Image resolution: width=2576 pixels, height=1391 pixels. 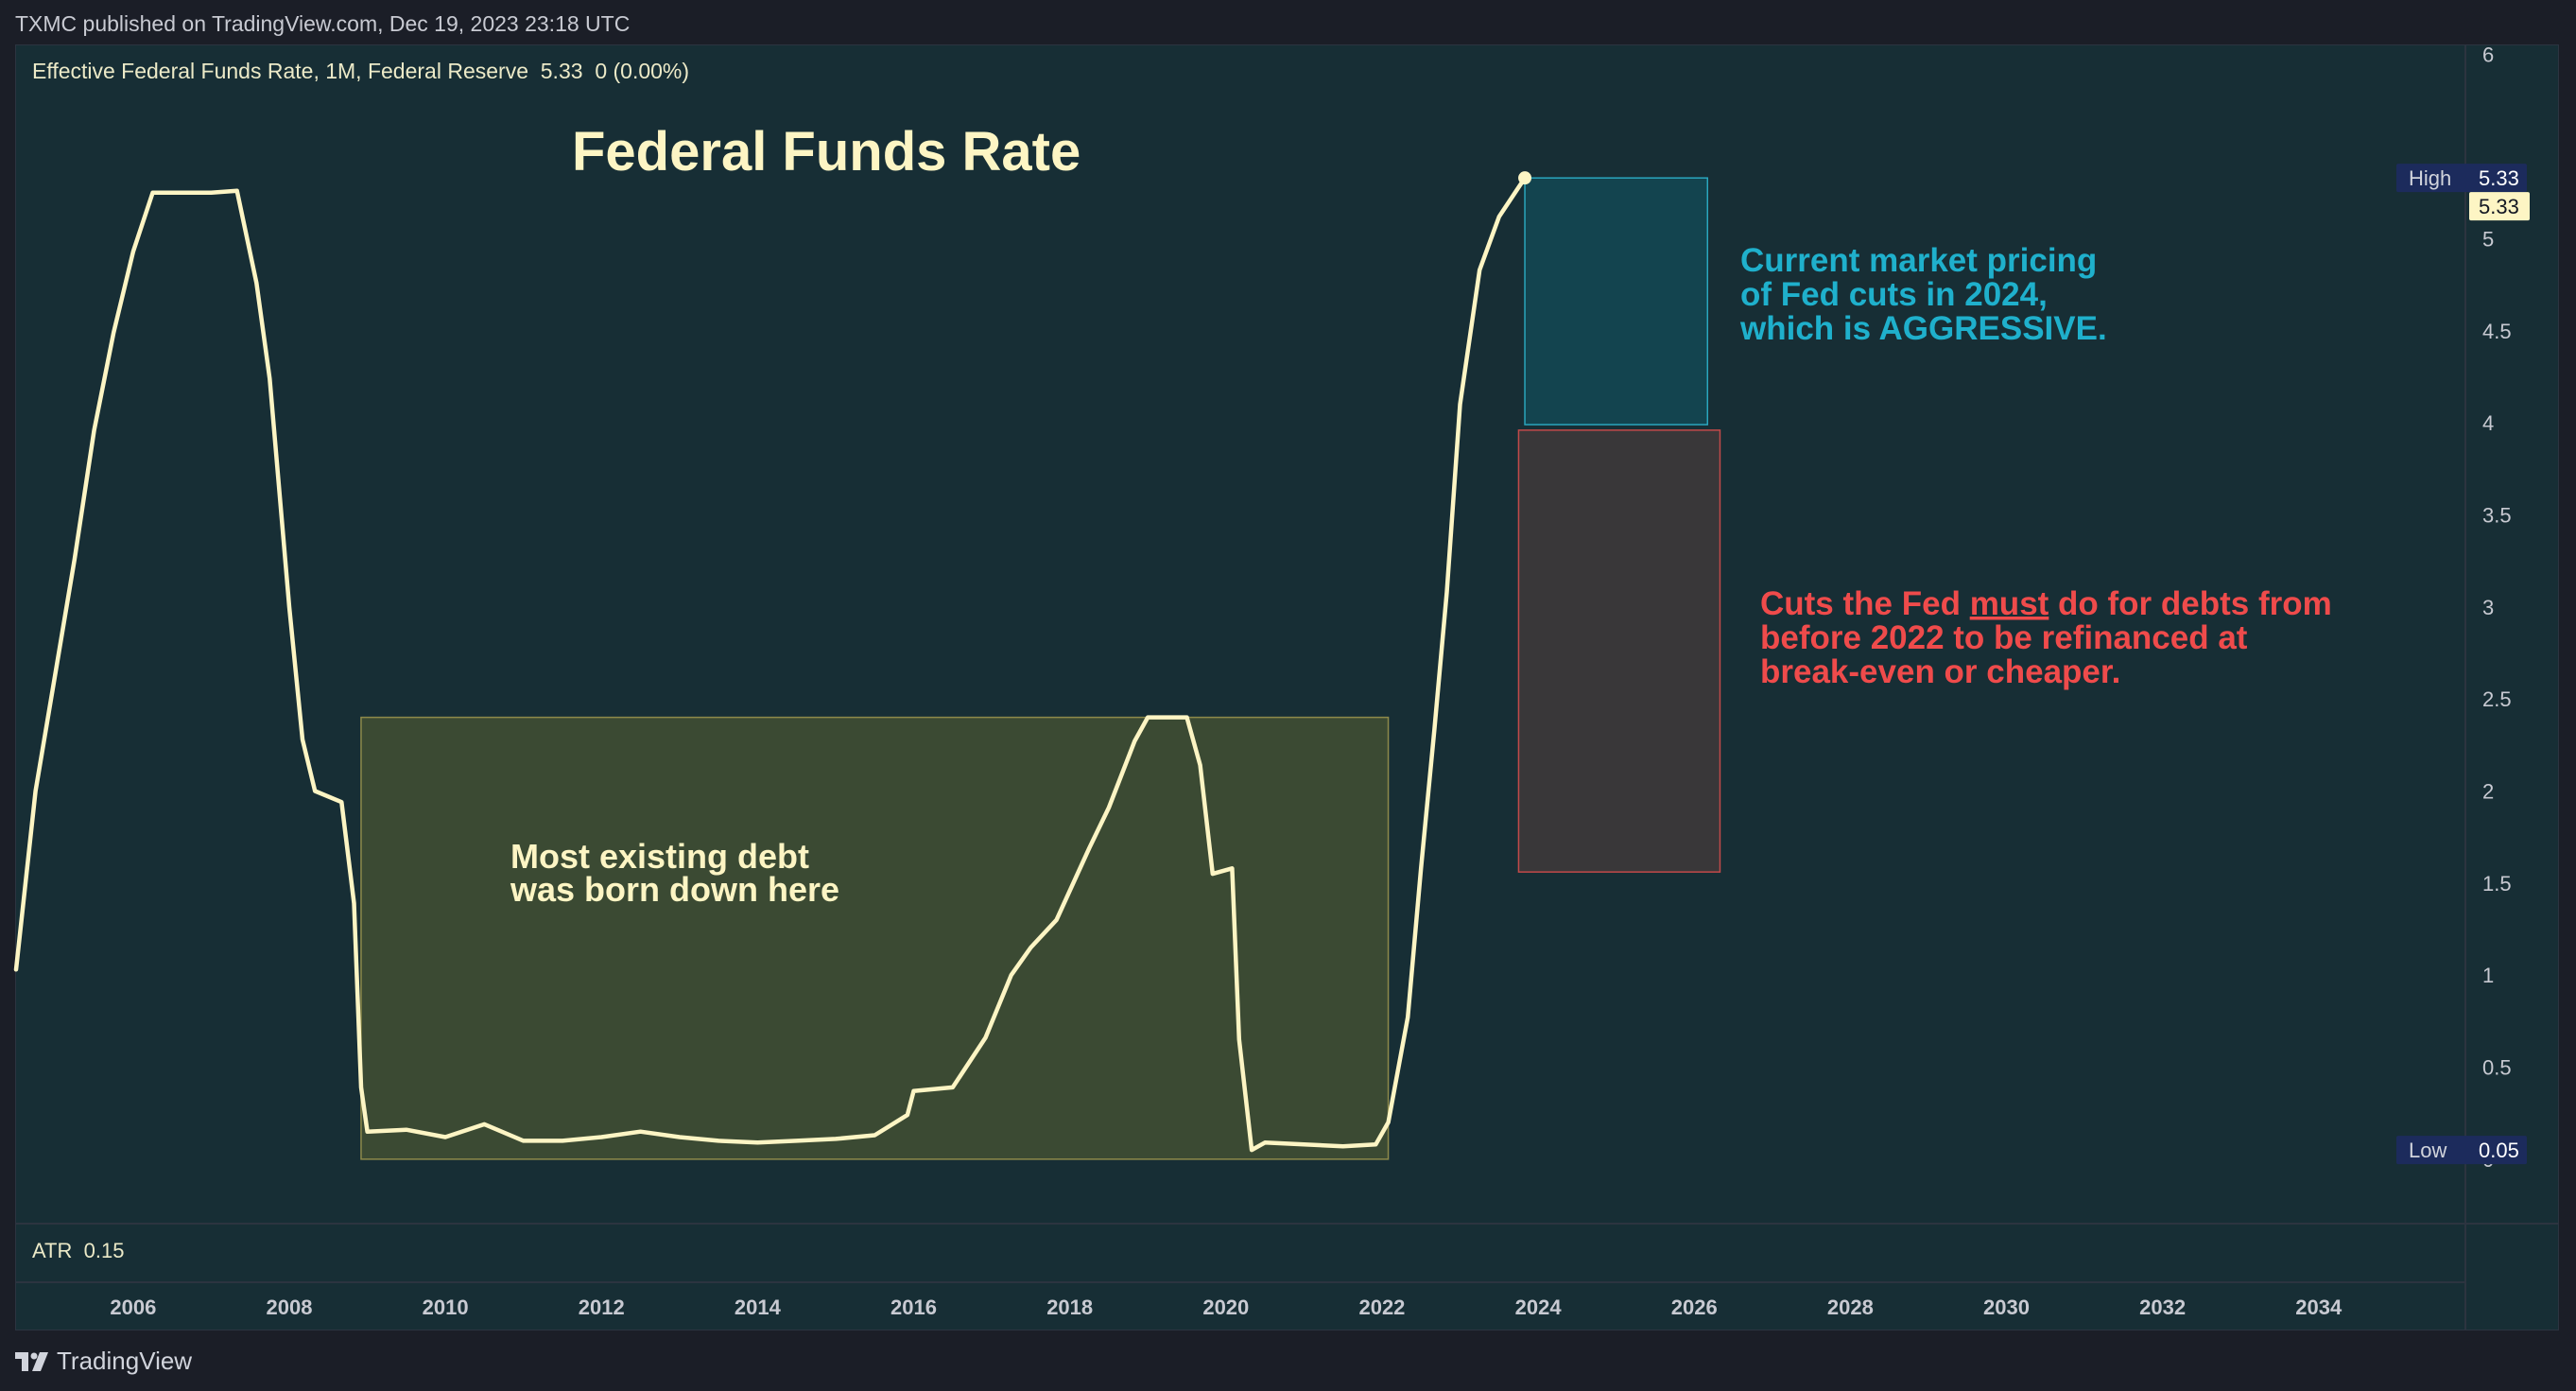 I want to click on atr-label: ATR, so click(x=53, y=1250).